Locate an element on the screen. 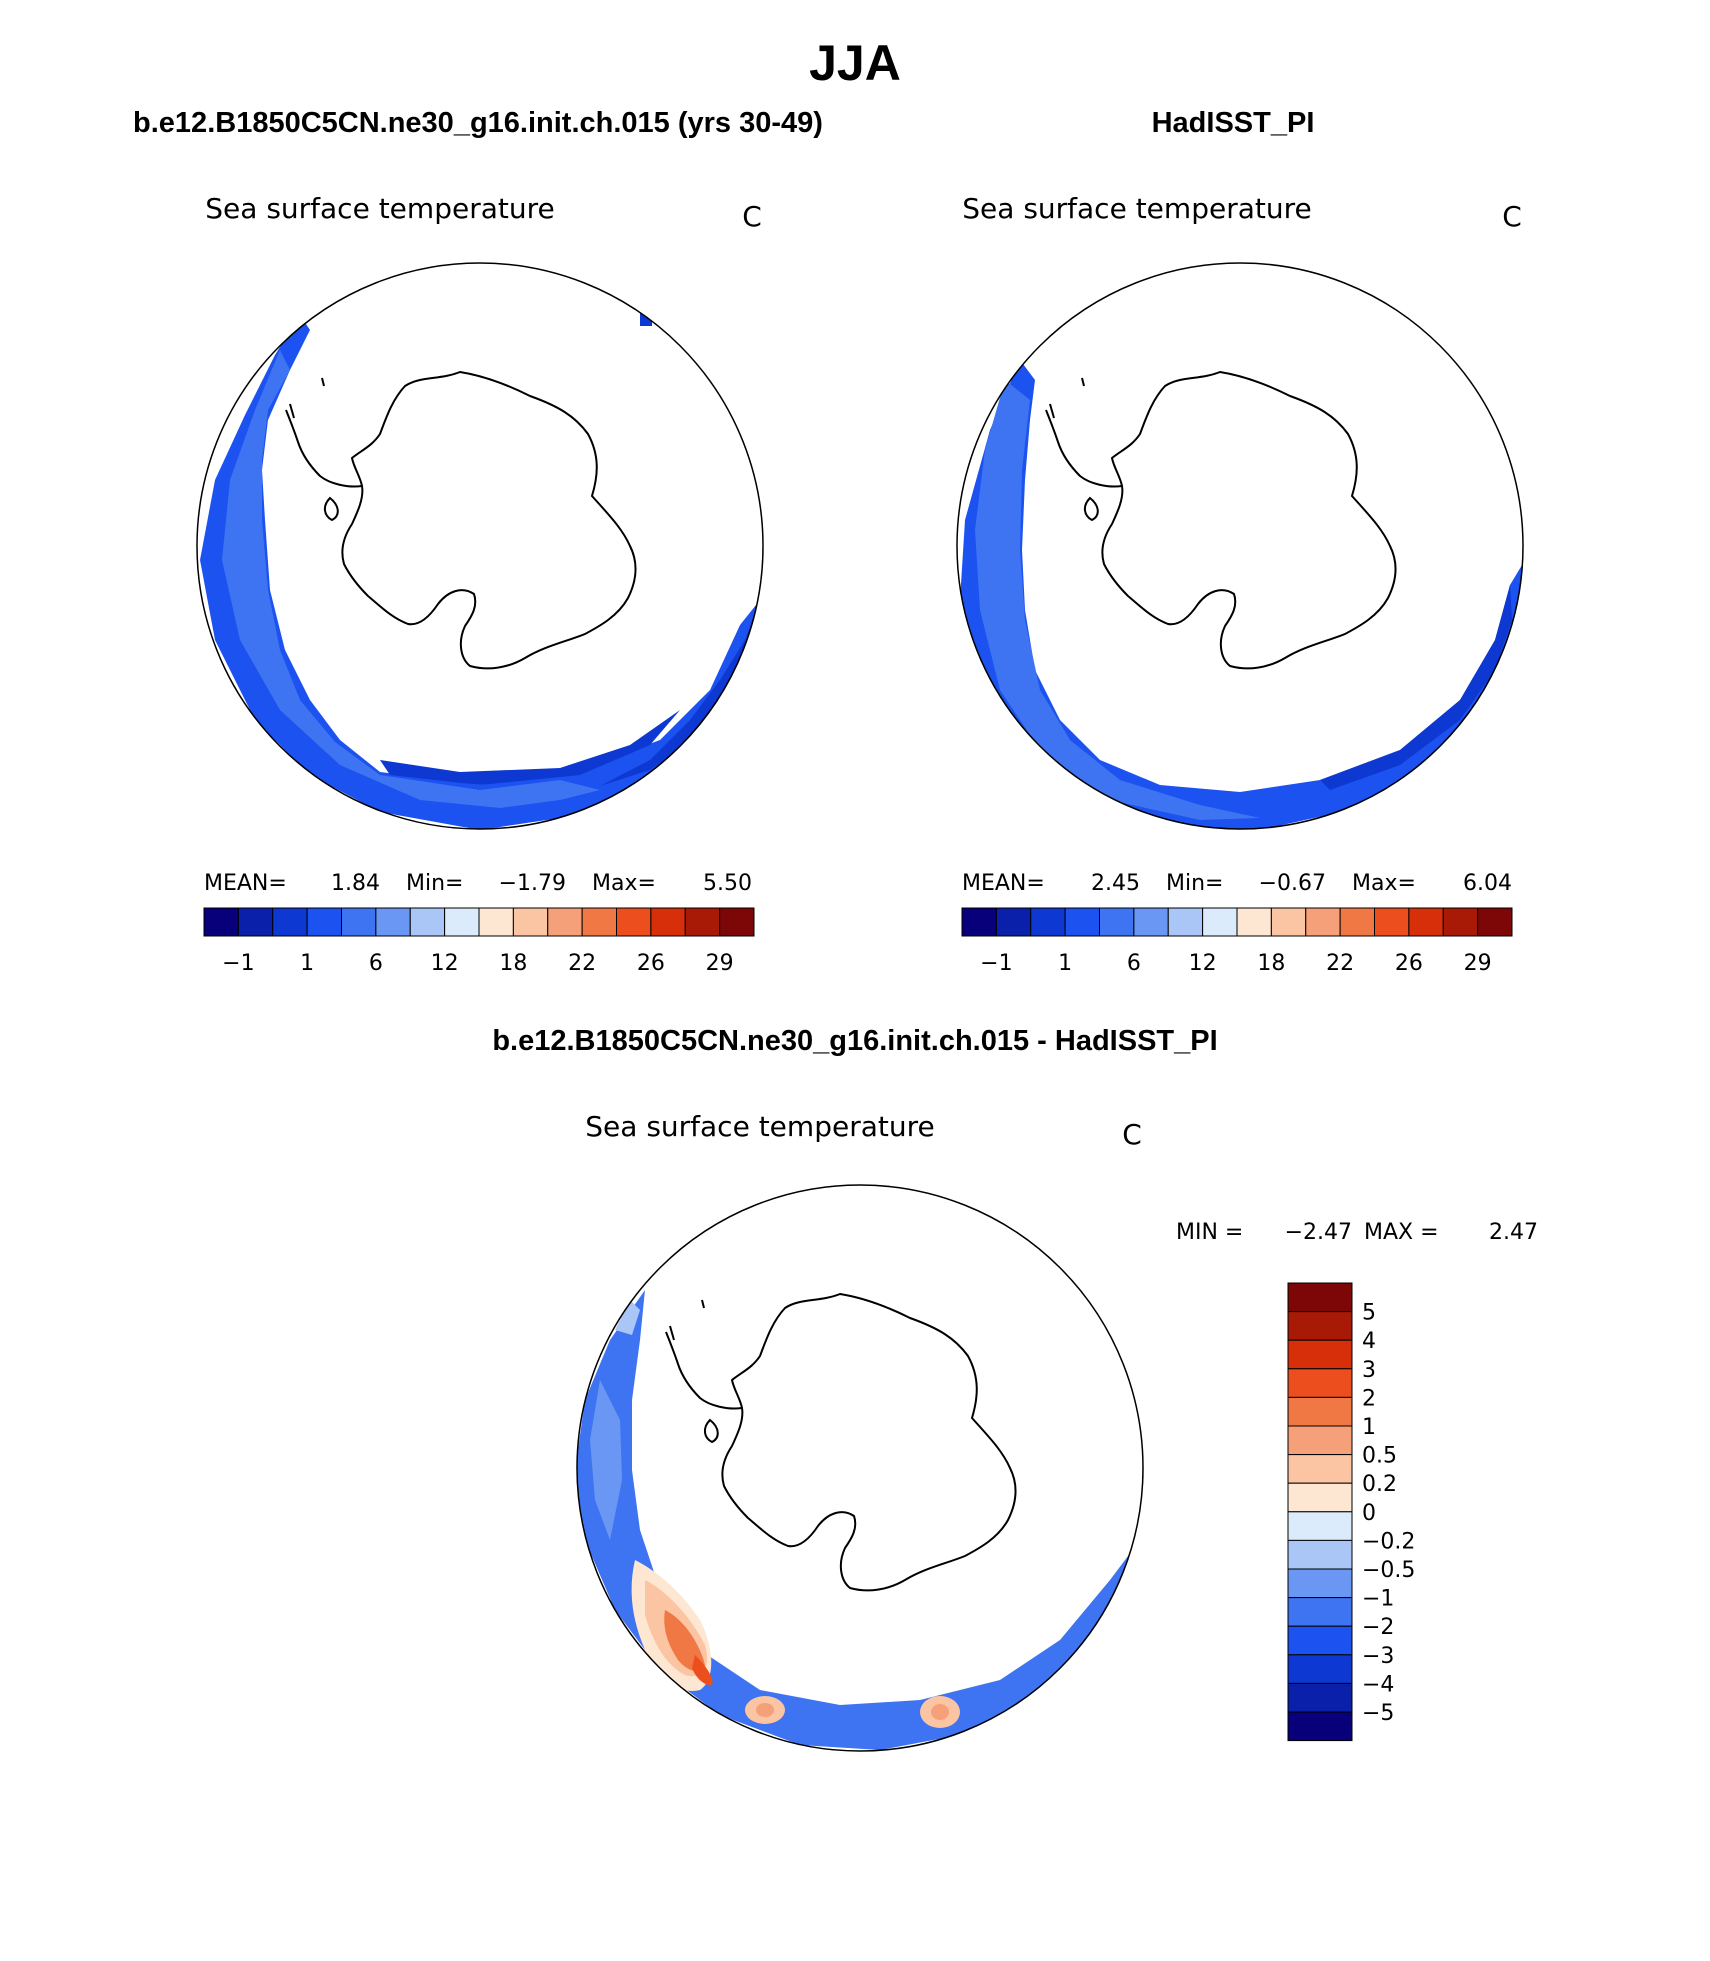 The image size is (1710, 1961). colorbar-tick-label: 0.5 is located at coordinates (1379, 1456).